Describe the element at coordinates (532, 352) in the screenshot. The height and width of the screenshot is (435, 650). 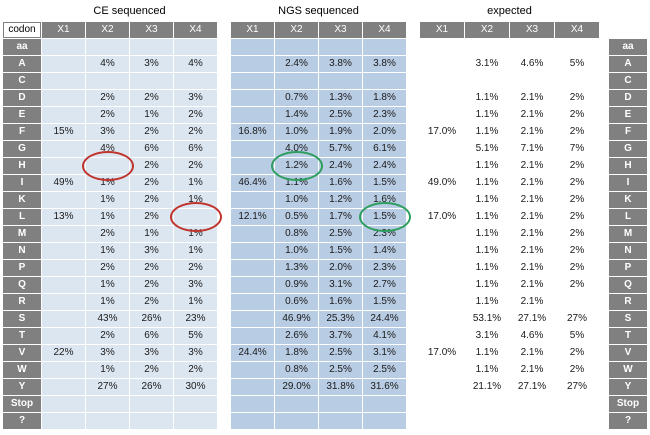
I see `cell-expected-v-x3-text: 2.1%` at that location.